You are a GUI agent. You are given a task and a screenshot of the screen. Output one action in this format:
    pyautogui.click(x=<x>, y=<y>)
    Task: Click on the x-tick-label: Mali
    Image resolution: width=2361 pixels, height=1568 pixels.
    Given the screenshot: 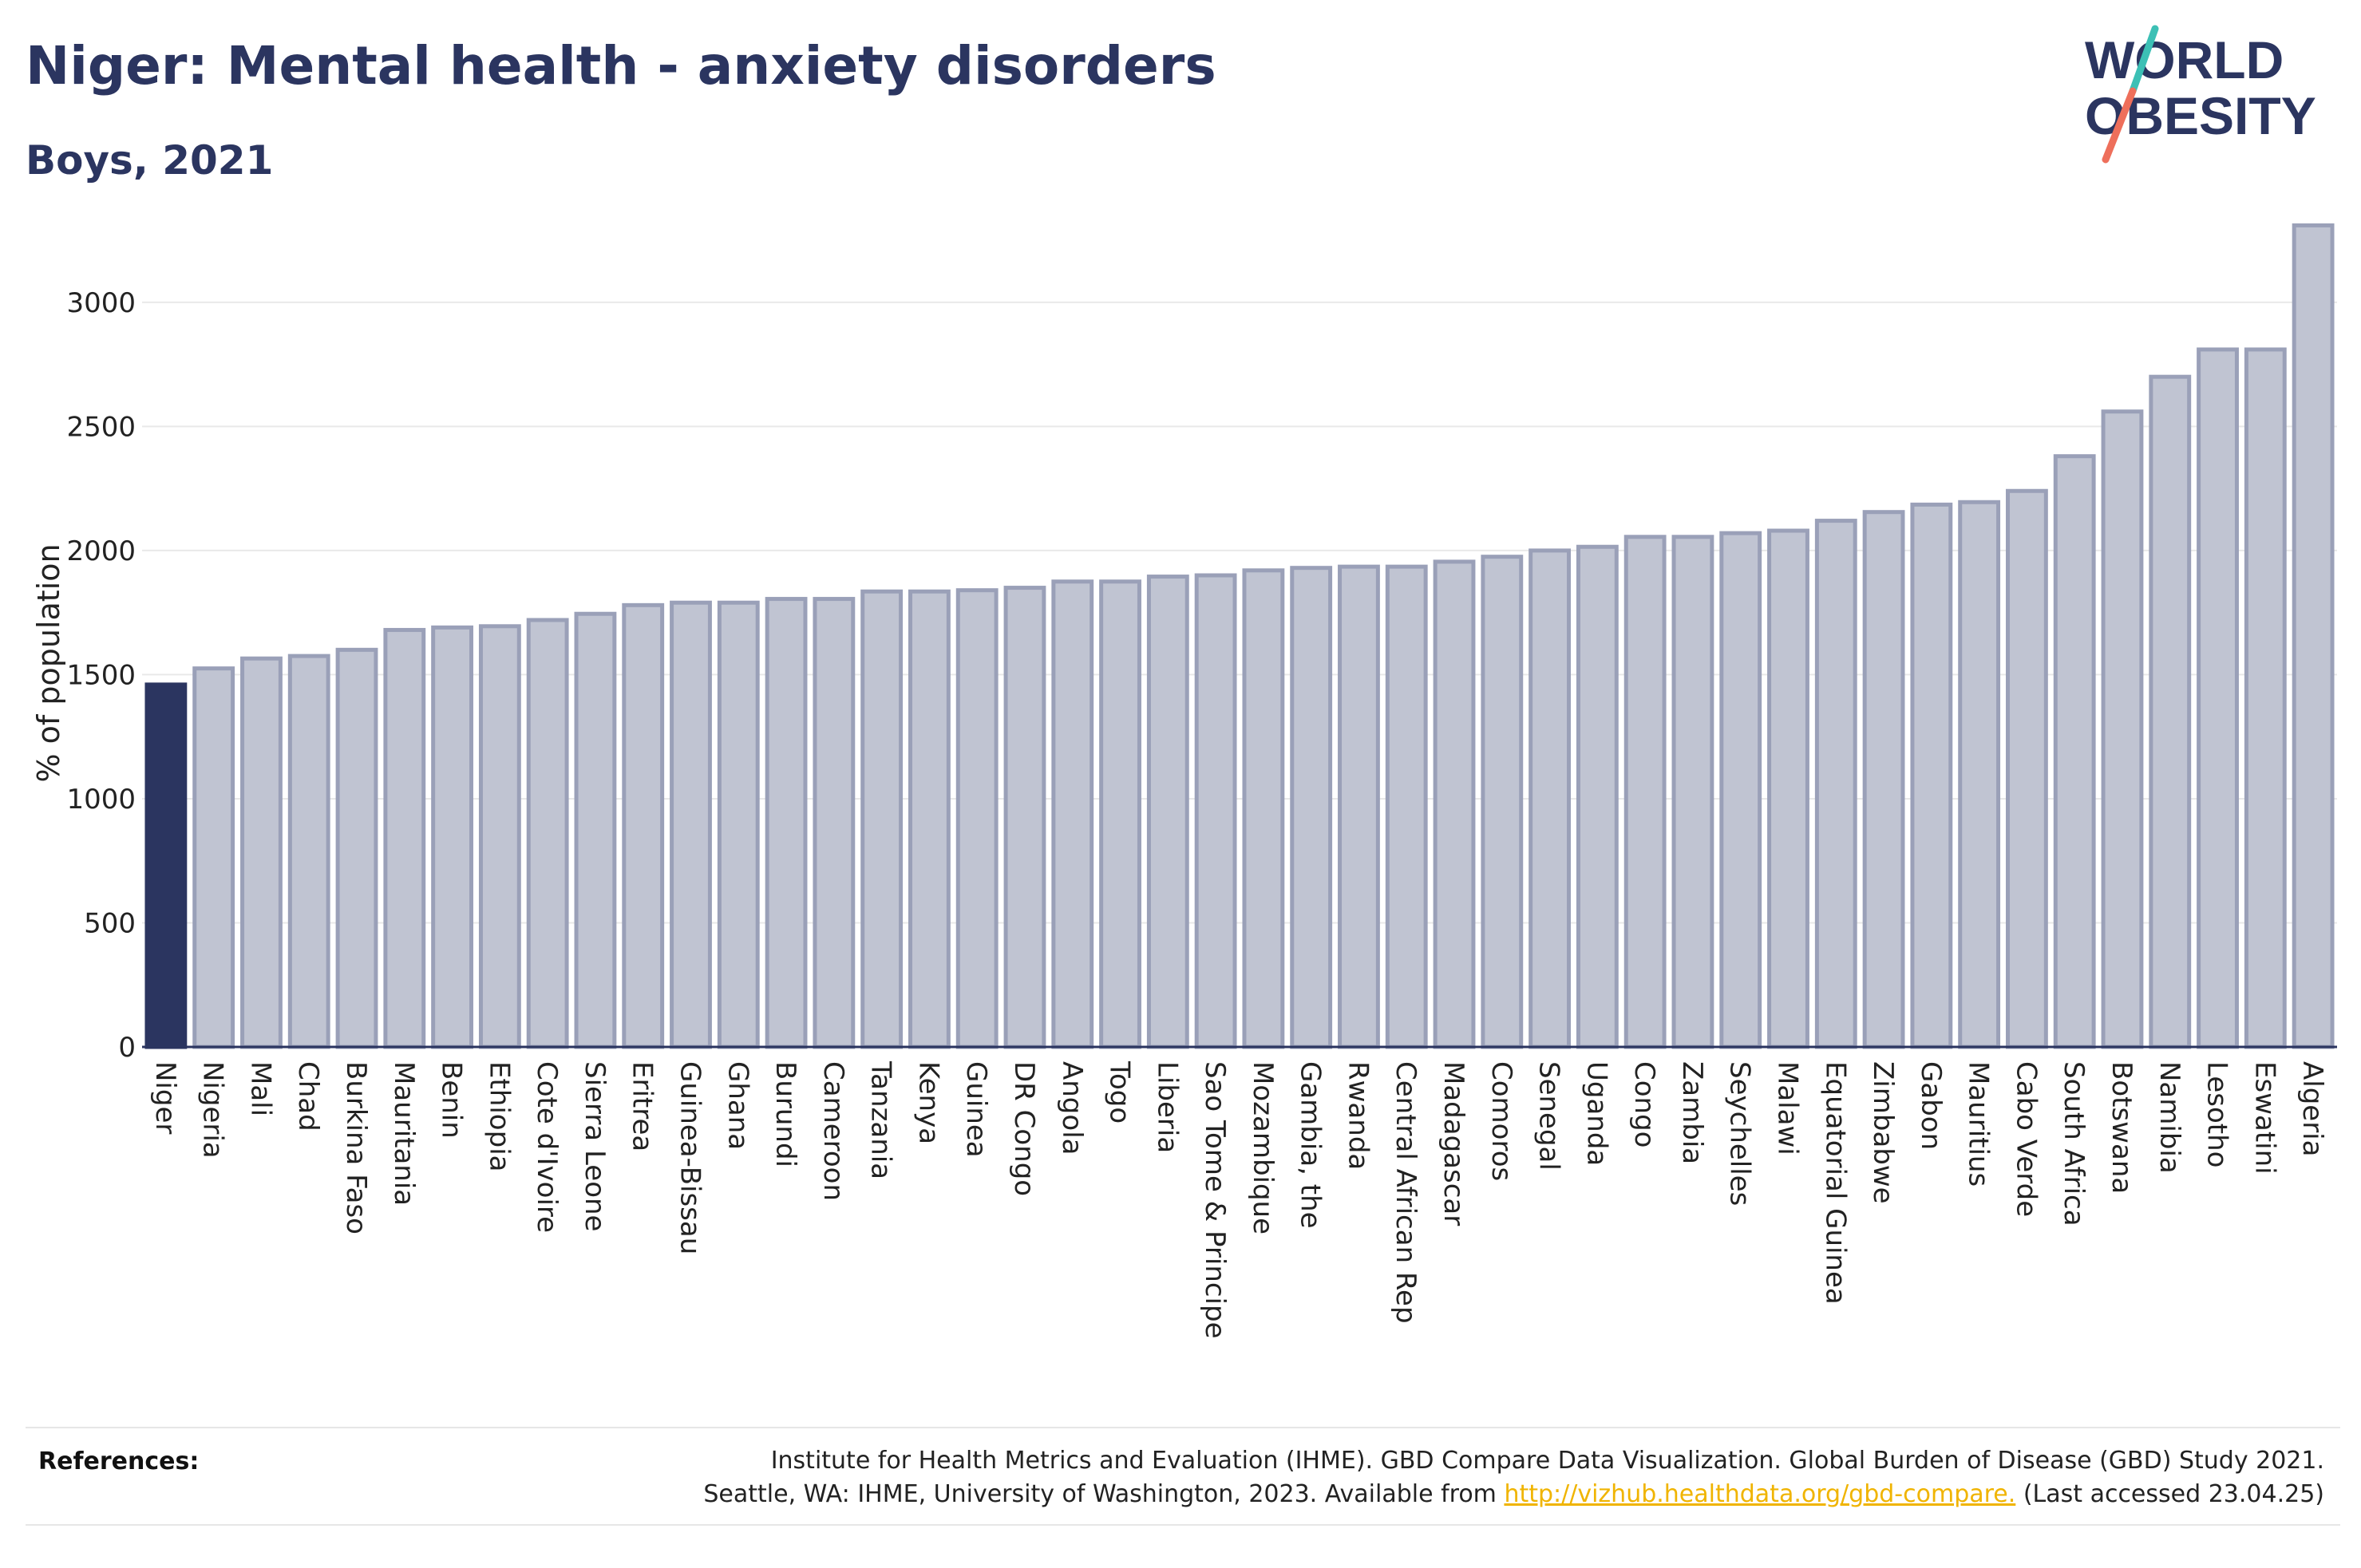 What is the action you would take?
    pyautogui.click(x=260, y=1088)
    